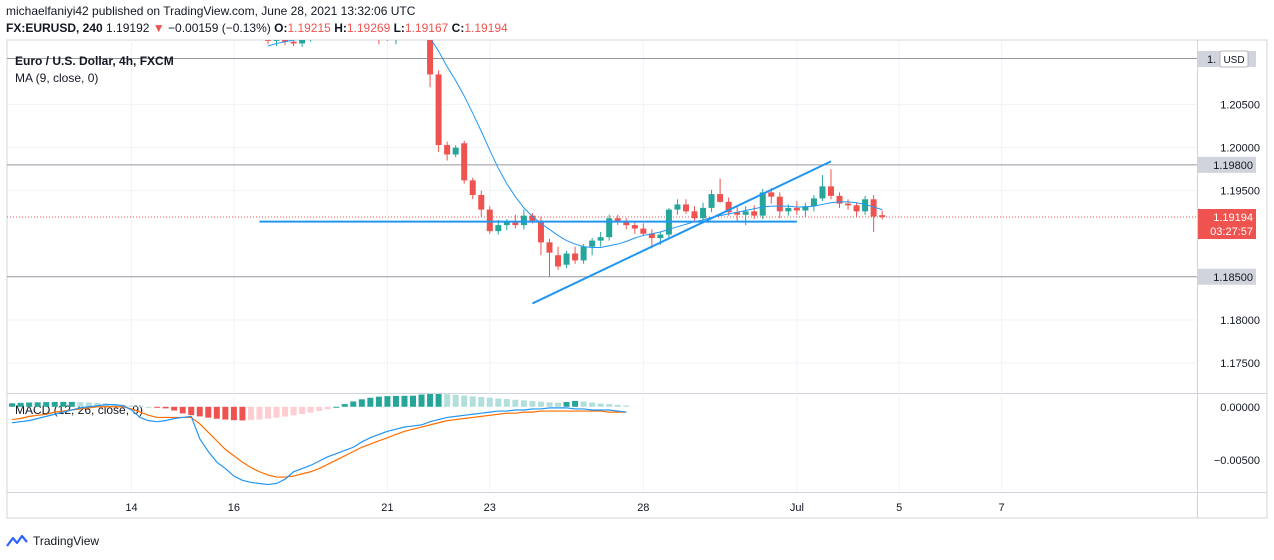  Describe the element at coordinates (56, 78) in the screenshot. I see `ma-legend: MA (9, close, 0)` at that location.